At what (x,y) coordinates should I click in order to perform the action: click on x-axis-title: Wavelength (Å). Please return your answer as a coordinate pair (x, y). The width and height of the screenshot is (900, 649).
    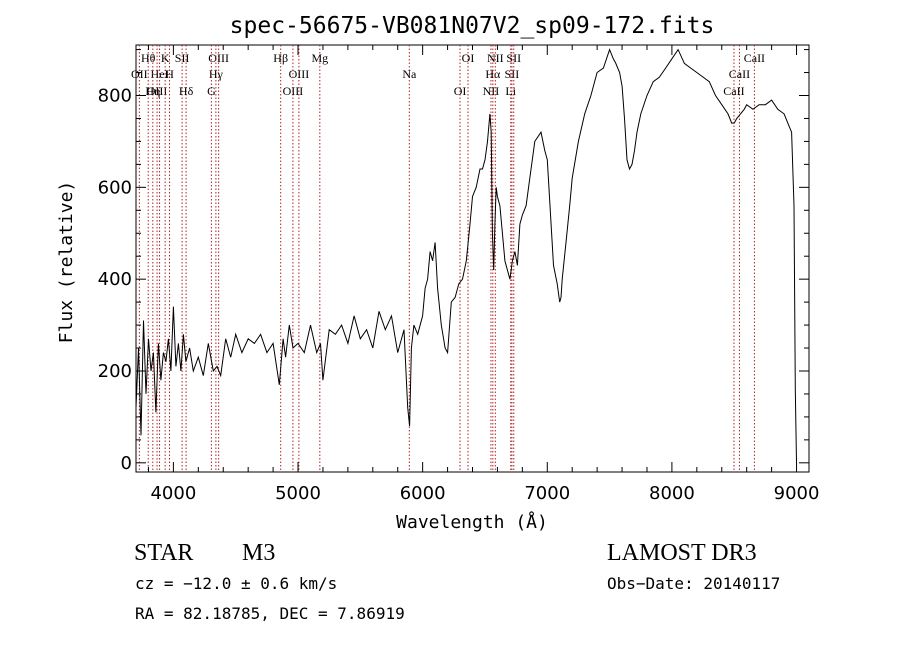
    Looking at the image, I should click on (472, 522).